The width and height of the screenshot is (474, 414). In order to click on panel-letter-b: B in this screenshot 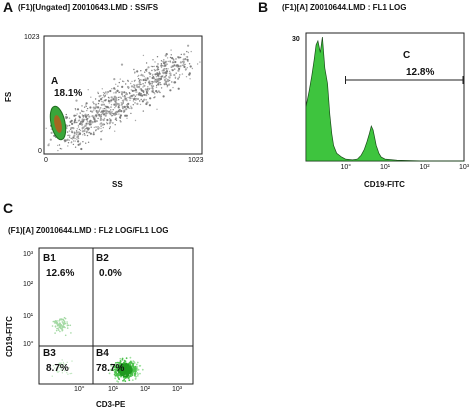, I will do `click(263, 7)`.